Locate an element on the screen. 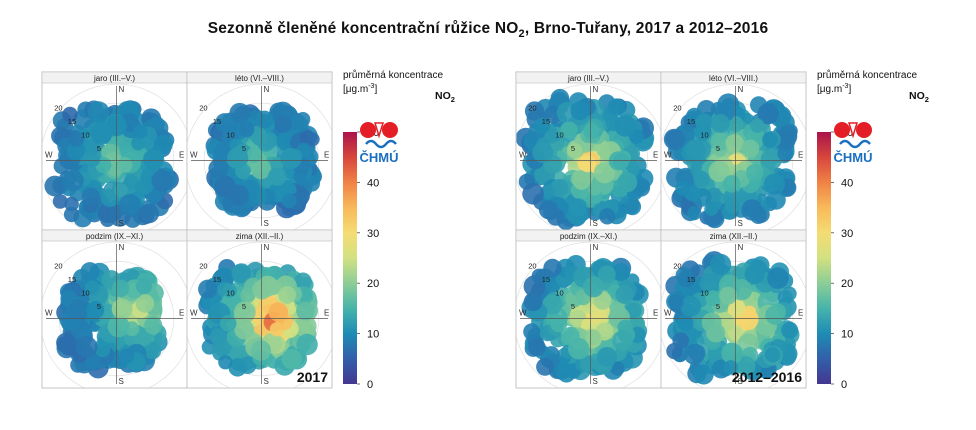 Image resolution: width=976 pixels, height=430 pixels. colorbar-title: průměrná koncentrace is located at coordinates (393, 75).